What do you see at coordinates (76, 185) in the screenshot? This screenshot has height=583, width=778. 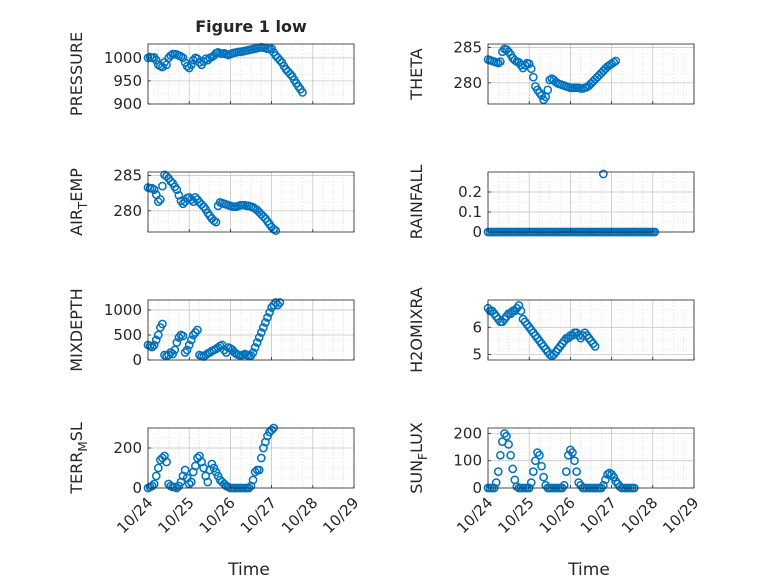 I see `y-axis-label-part: EMP` at bounding box center [76, 185].